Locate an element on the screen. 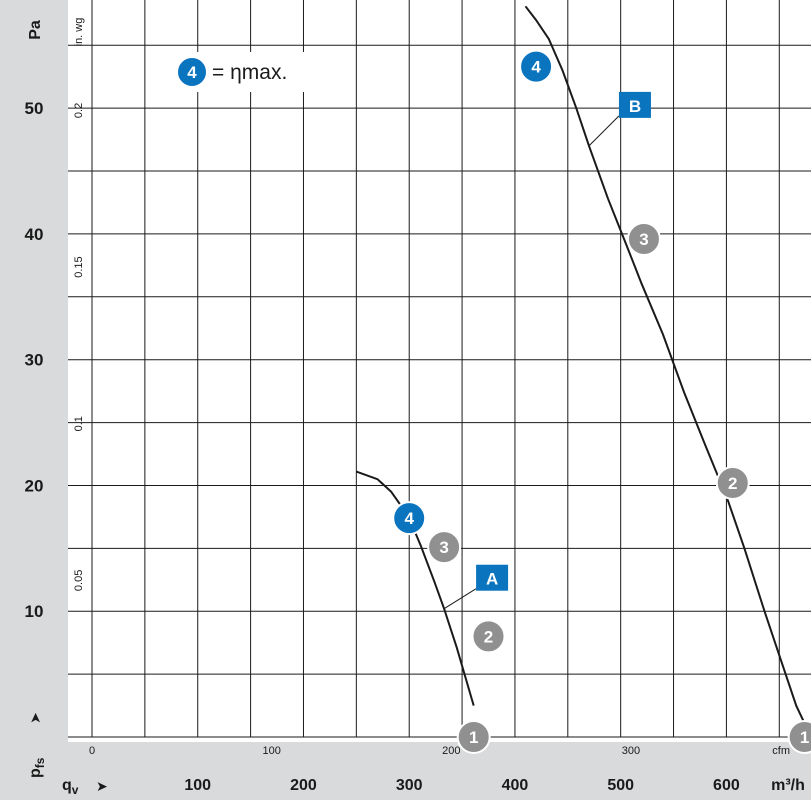  series-A-curve is located at coordinates (415, 588).